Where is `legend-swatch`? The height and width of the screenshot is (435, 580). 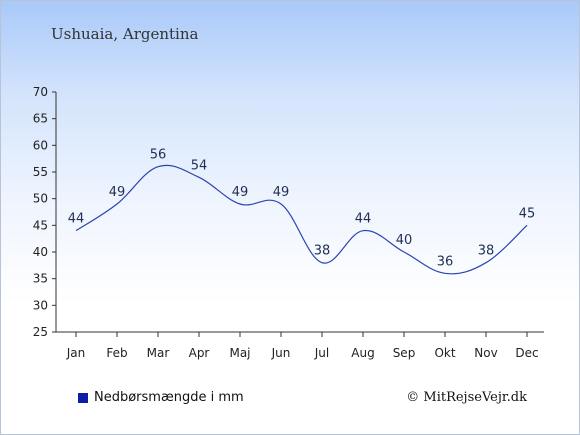 legend-swatch is located at coordinates (83, 397).